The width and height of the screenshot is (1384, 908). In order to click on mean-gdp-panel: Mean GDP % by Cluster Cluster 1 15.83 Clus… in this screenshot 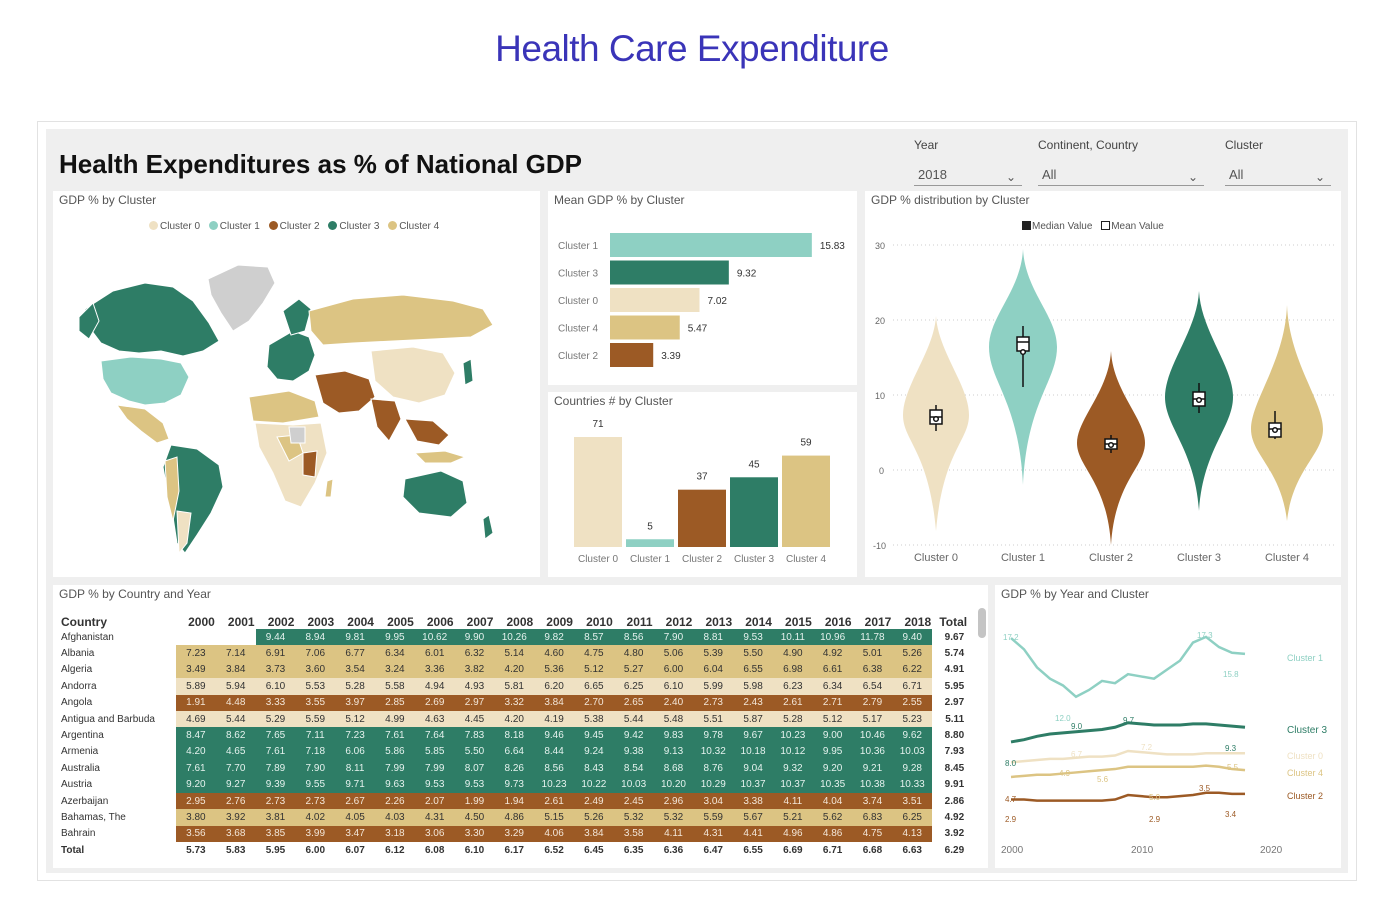, I will do `click(702, 288)`.